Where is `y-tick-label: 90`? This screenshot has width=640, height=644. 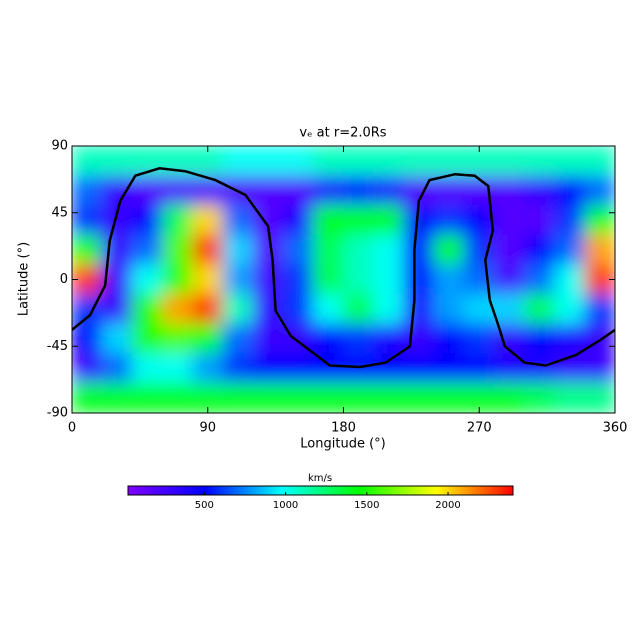 y-tick-label: 90 is located at coordinates (59, 146).